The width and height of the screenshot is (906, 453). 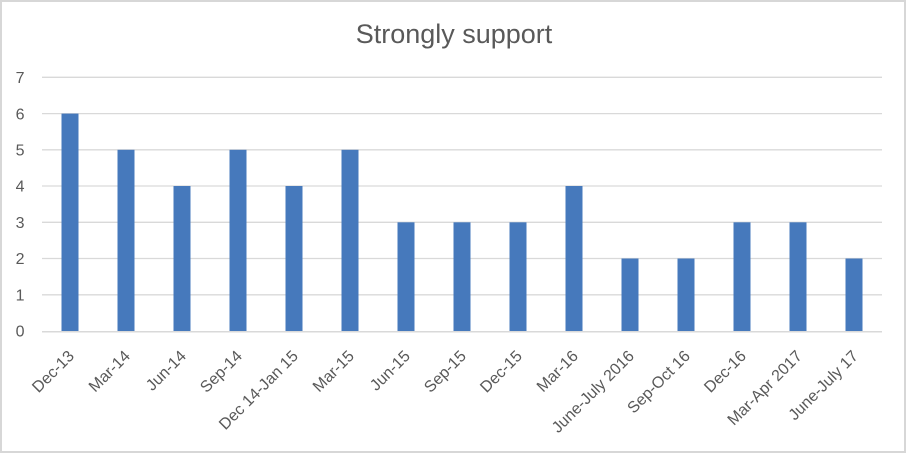 What do you see at coordinates (166, 371) in the screenshot?
I see `svg-text: Jun-14` at bounding box center [166, 371].